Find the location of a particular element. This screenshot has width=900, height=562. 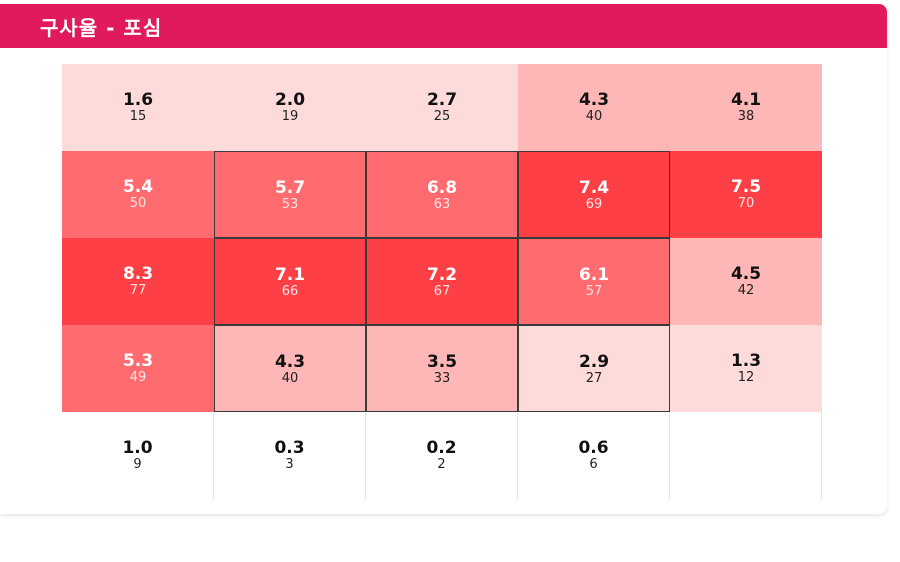

zone-cell: 5.3 49 is located at coordinates (138, 368).